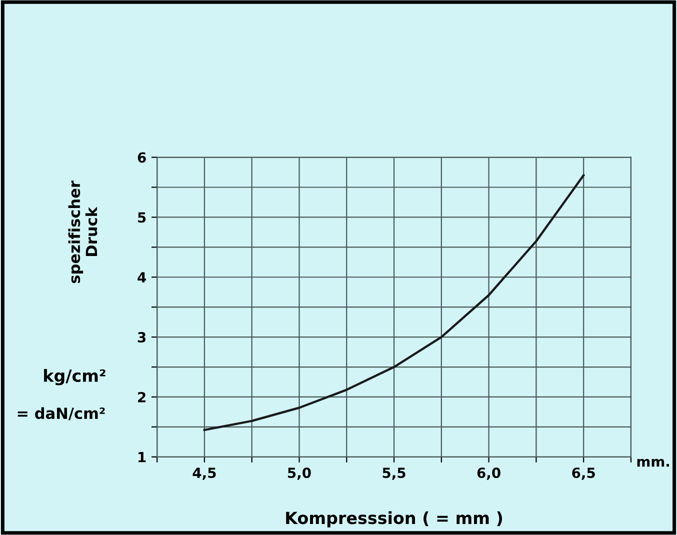 Image resolution: width=677 pixels, height=535 pixels. What do you see at coordinates (394, 474) in the screenshot?
I see `x-tick-label: 5,5` at bounding box center [394, 474].